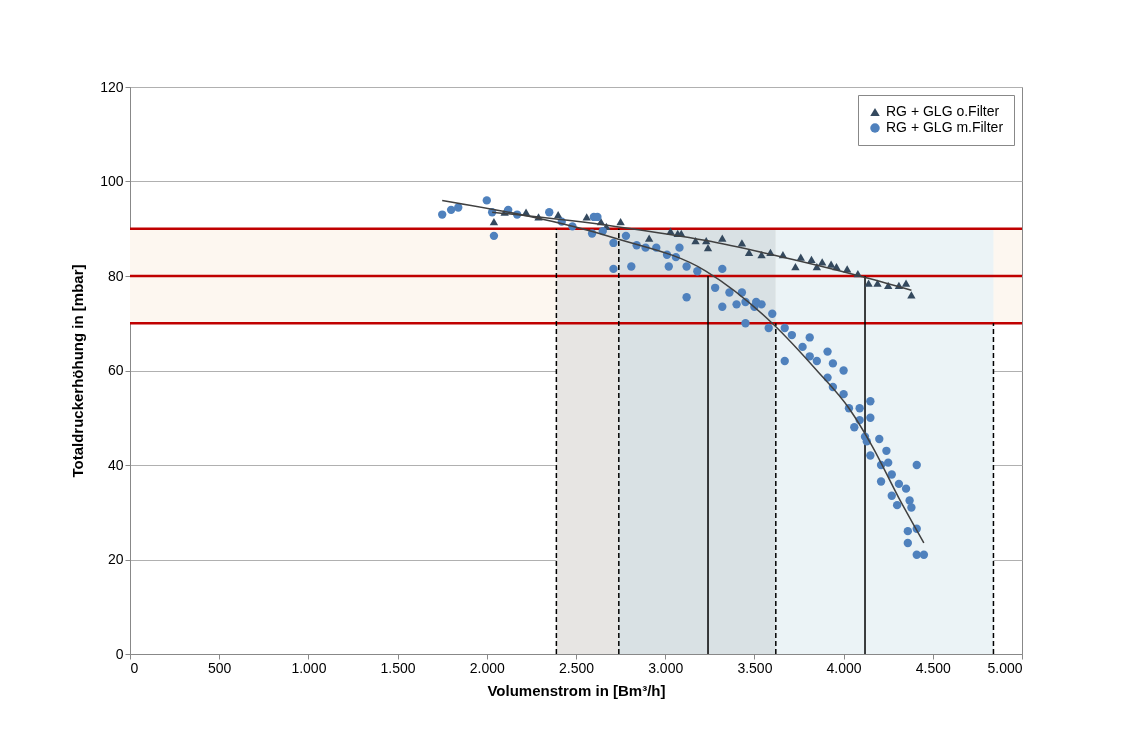 This screenshot has width=1130, height=733. What do you see at coordinates (309, 667) in the screenshot?
I see `x-tick-label: 1.000` at bounding box center [309, 667].